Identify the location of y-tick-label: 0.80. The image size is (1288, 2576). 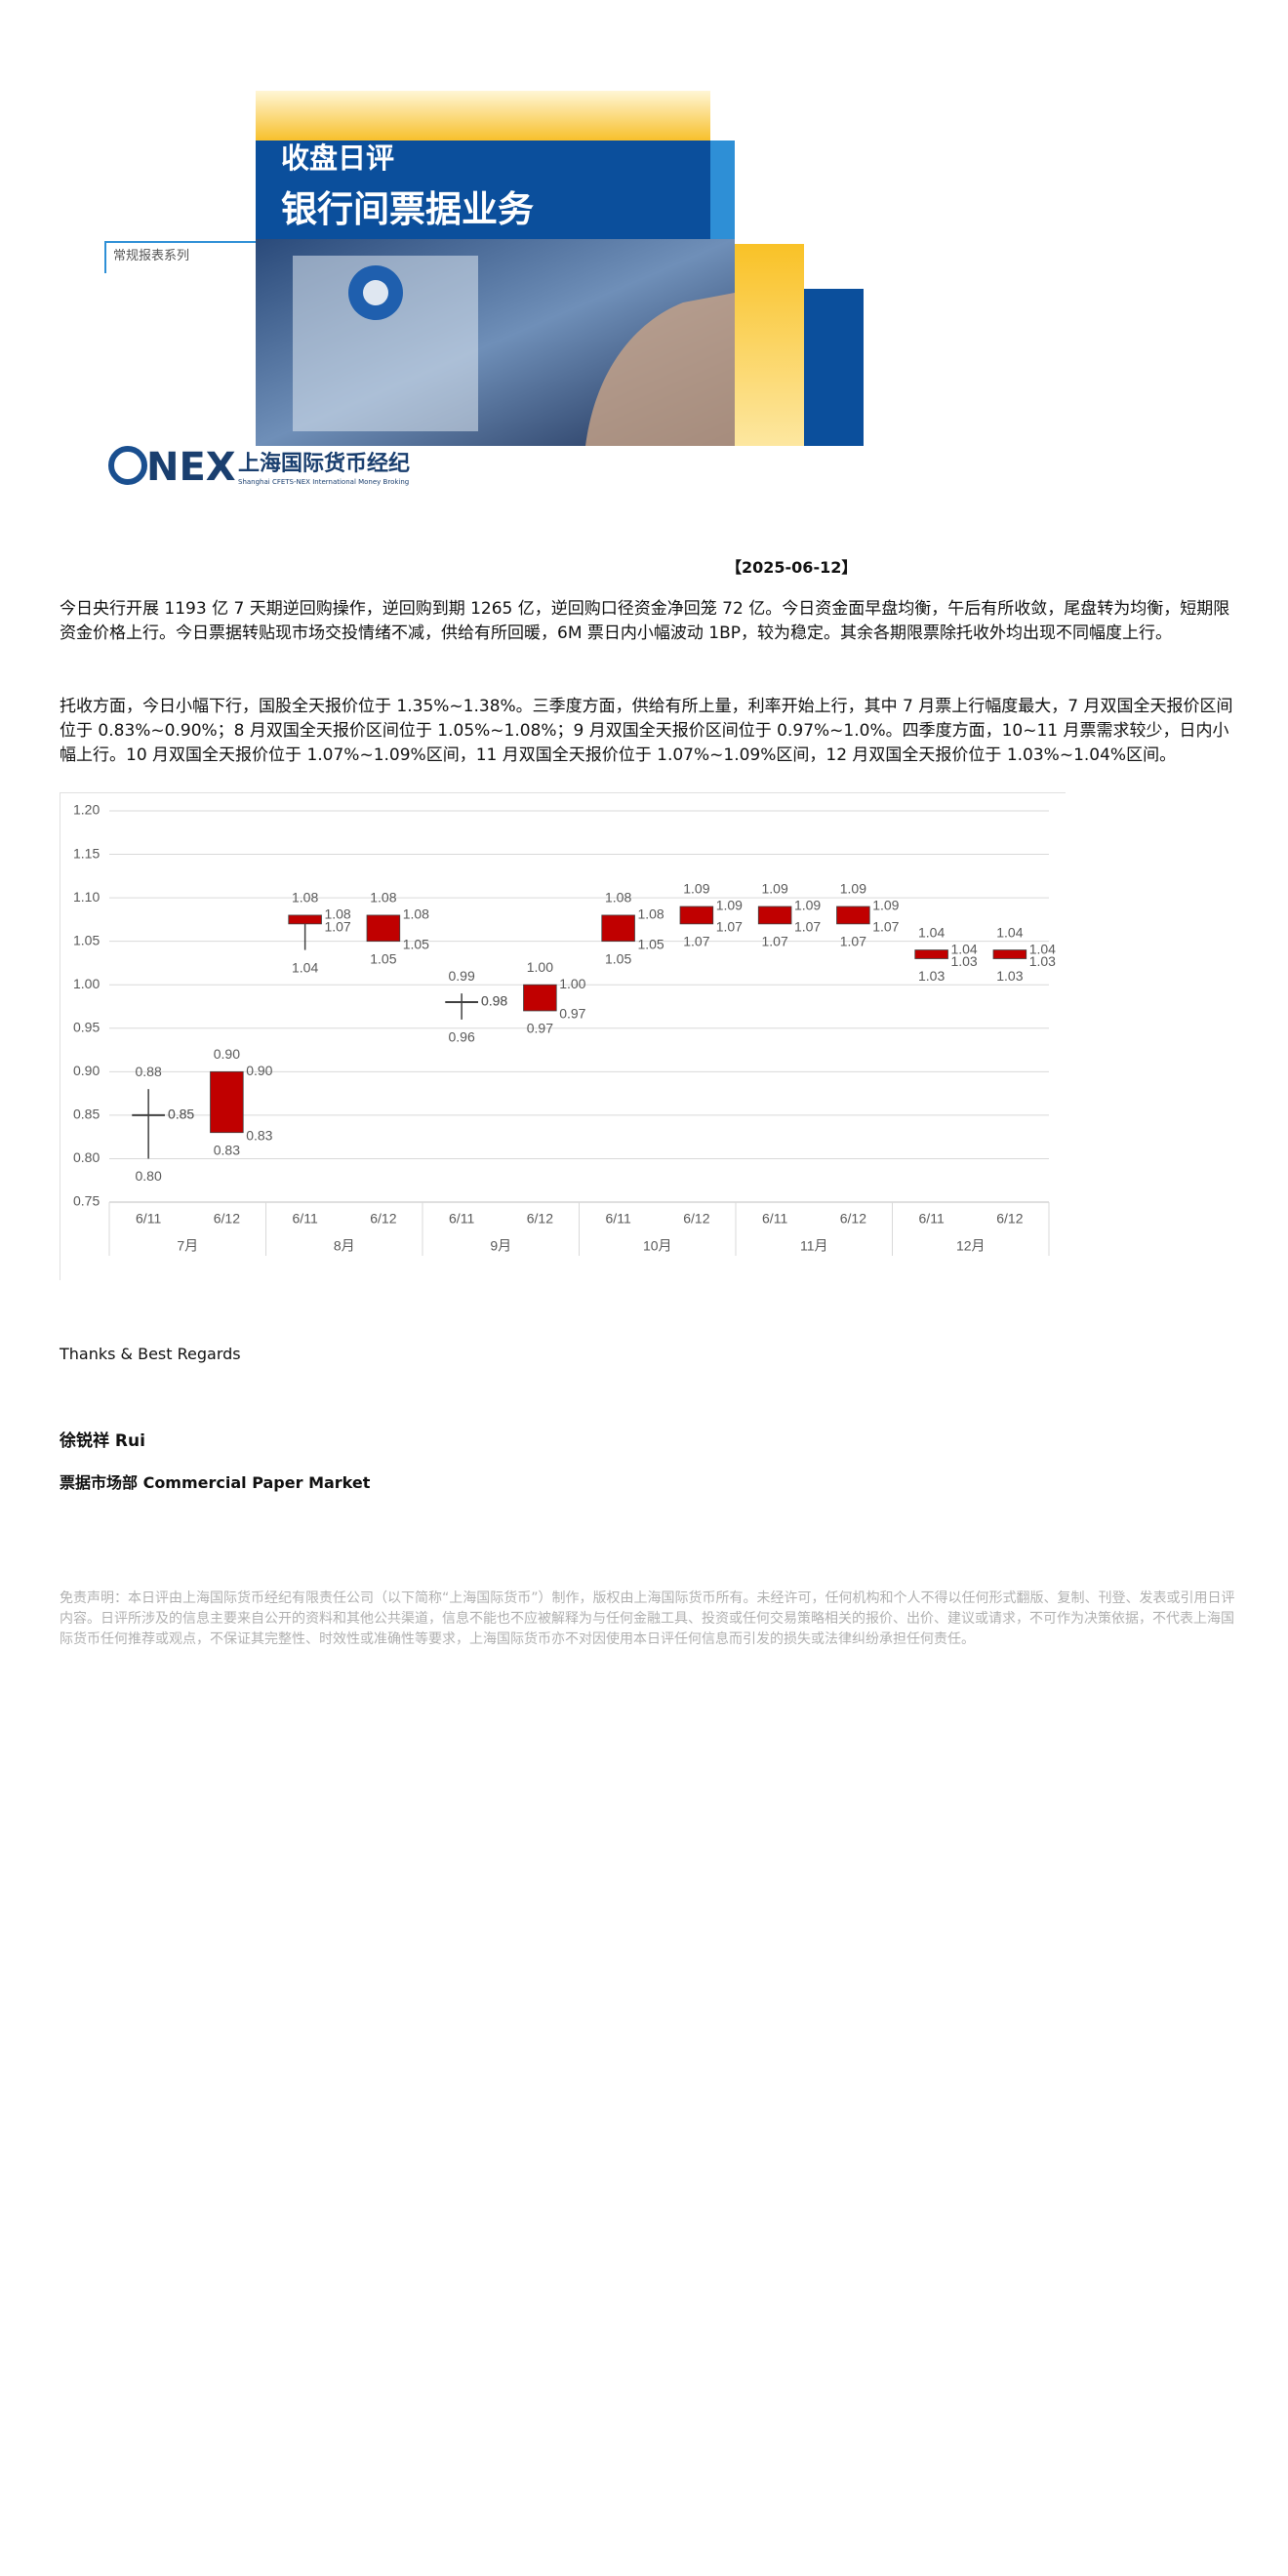
(86, 1157).